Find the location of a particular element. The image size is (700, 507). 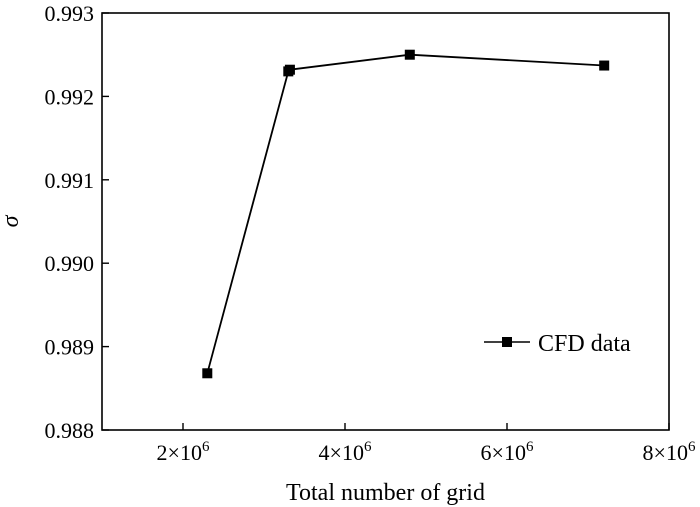

y-tick-label: 0.991 is located at coordinates (70, 180).